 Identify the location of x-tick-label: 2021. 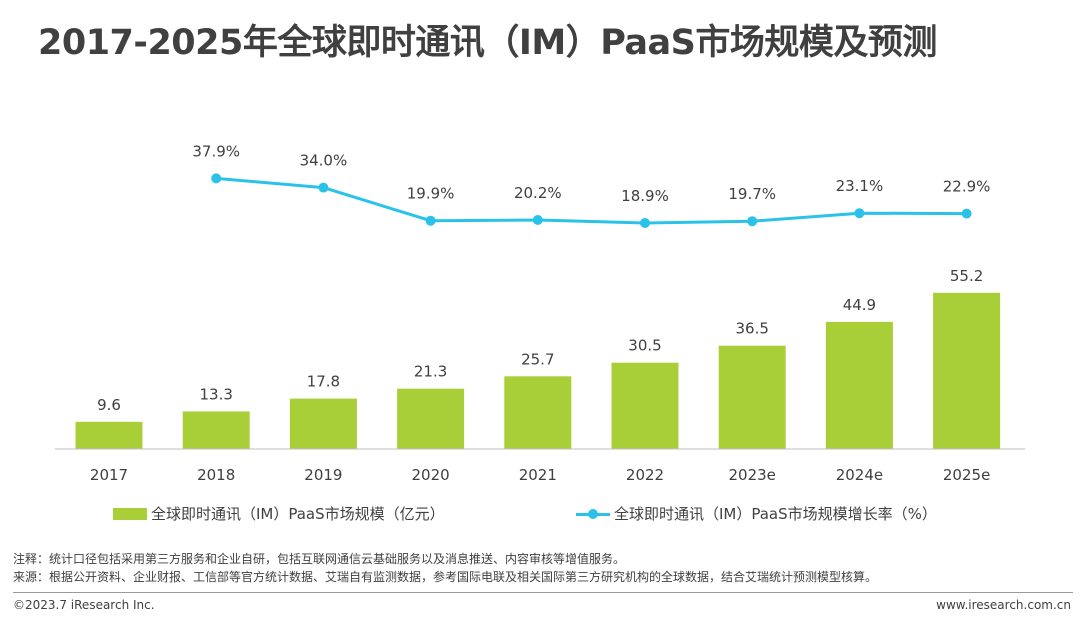
(538, 475).